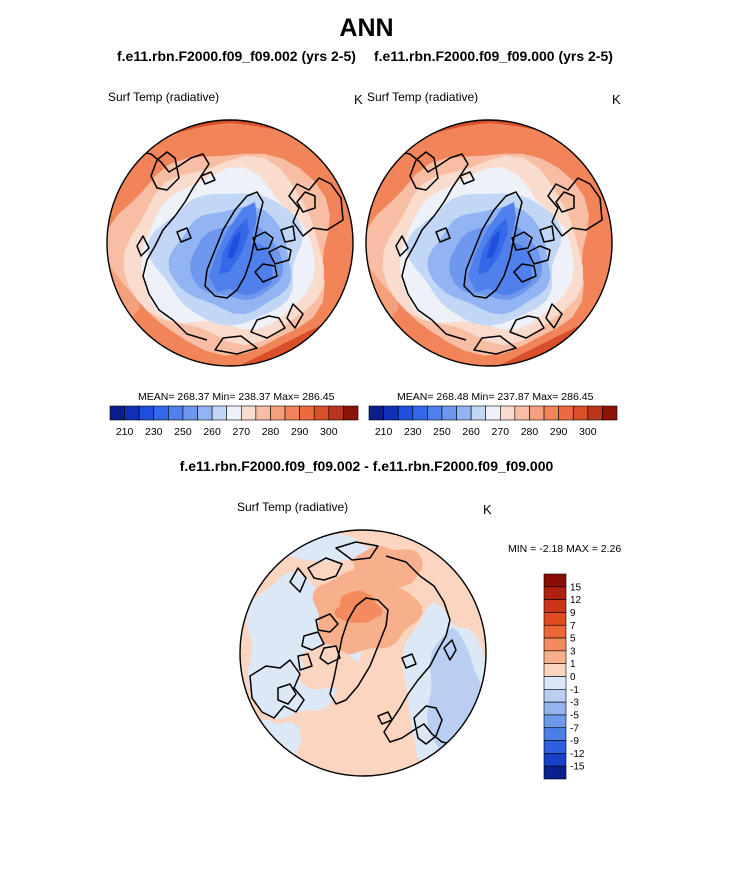 The width and height of the screenshot is (733, 882). Describe the element at coordinates (576, 600) in the screenshot. I see `colorbar-tick-label: 12` at that location.